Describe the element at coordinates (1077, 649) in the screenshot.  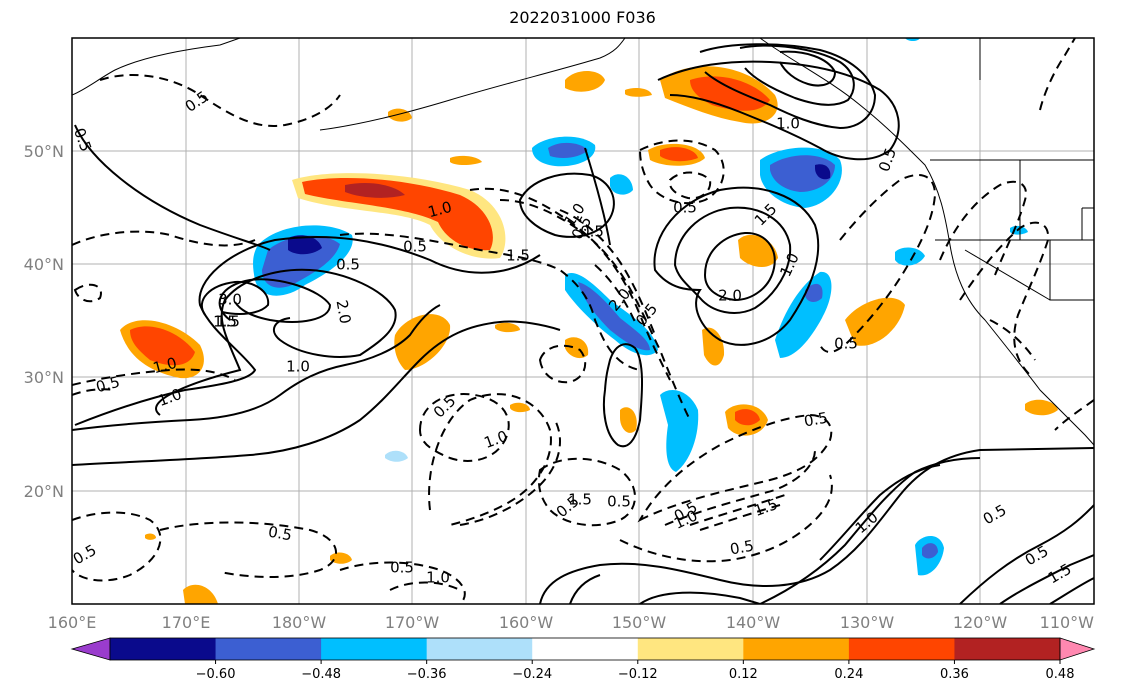
I see `colorbar-extend-high` at that location.